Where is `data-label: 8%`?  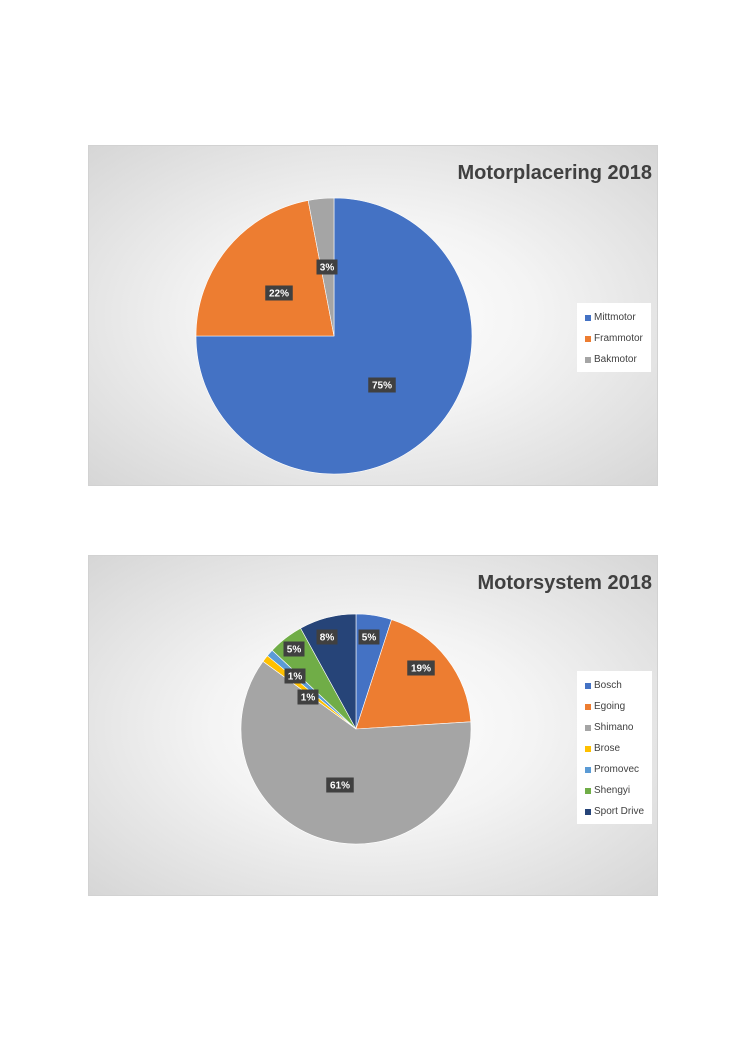
data-label: 8% is located at coordinates (327, 637).